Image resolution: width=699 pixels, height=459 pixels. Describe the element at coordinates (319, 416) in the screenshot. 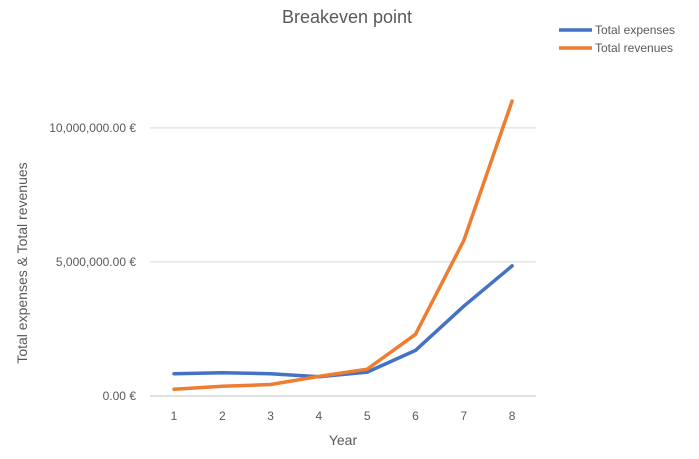

I see `x-tick-label: 4` at that location.